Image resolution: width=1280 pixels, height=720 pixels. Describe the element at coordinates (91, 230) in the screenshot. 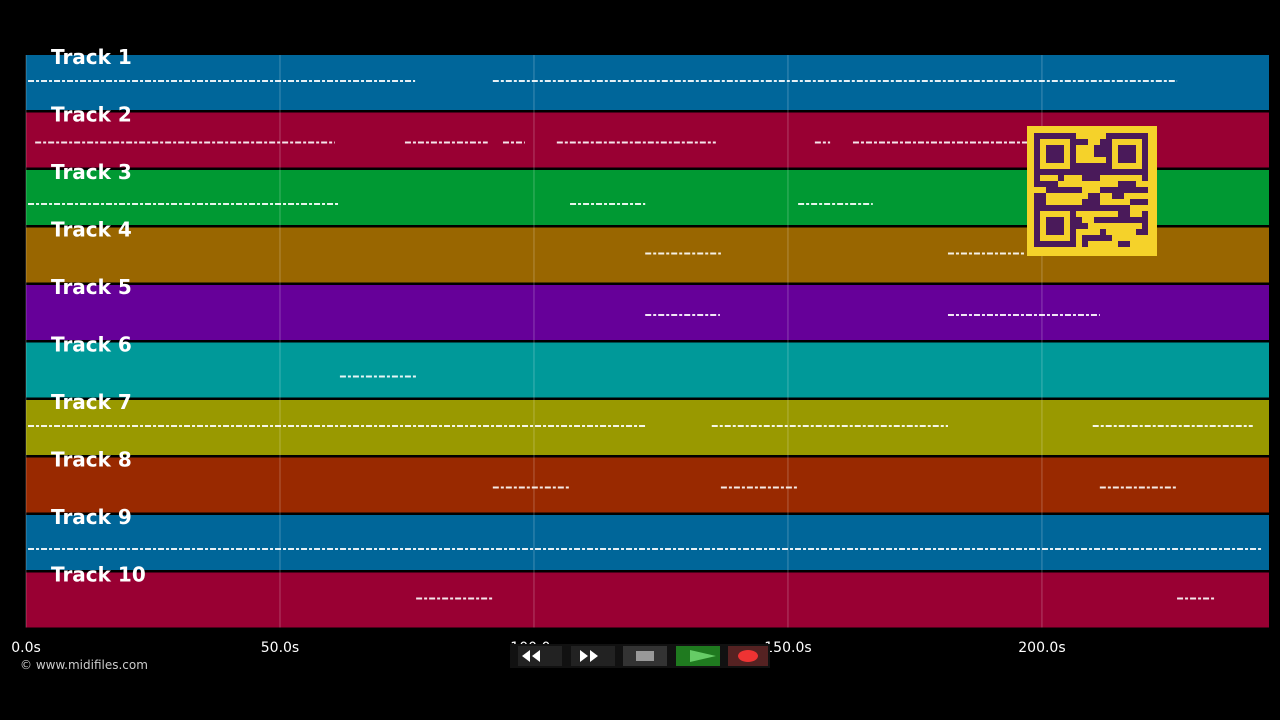

I see `track-name: Track 4` at that location.